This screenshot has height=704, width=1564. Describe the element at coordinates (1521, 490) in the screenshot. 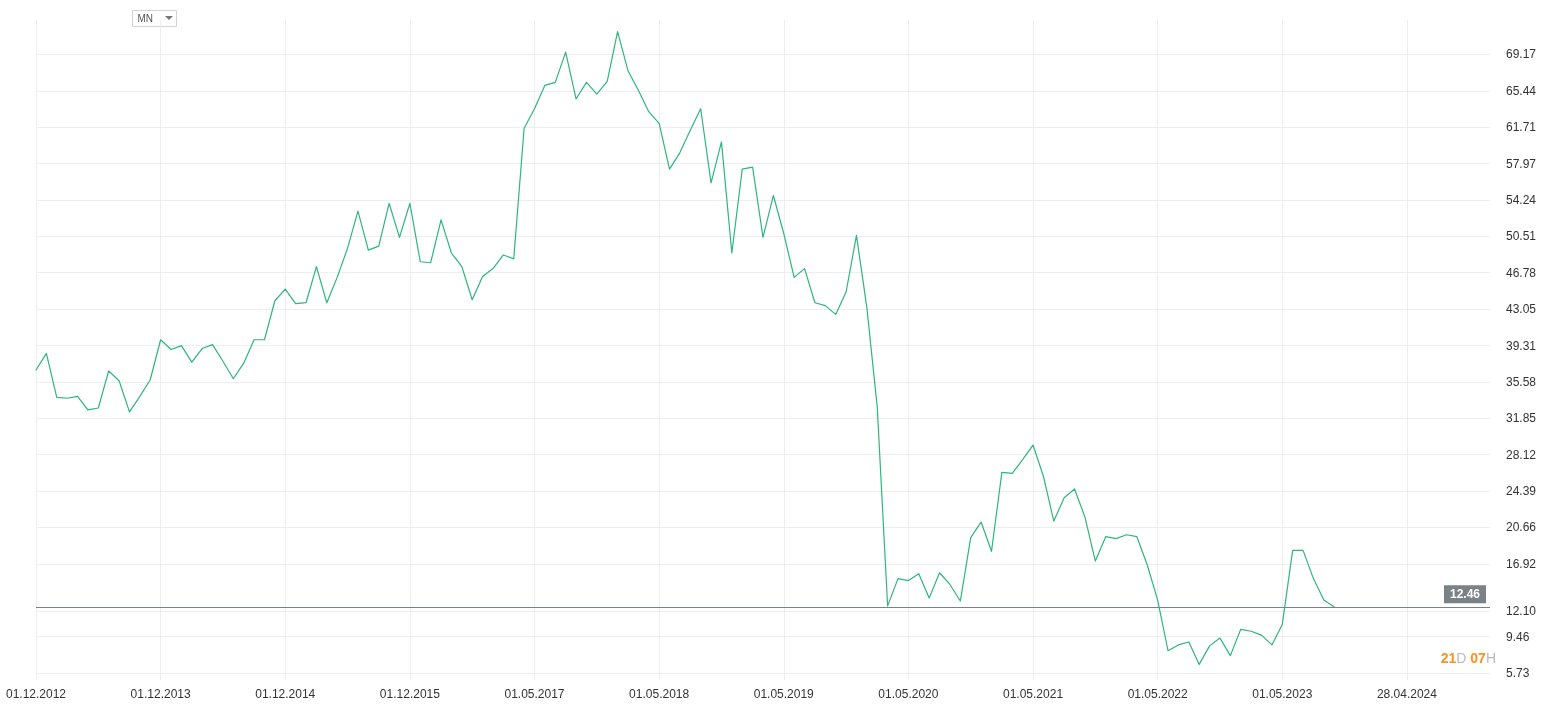

I see `y-tick-label: 24.39` at that location.